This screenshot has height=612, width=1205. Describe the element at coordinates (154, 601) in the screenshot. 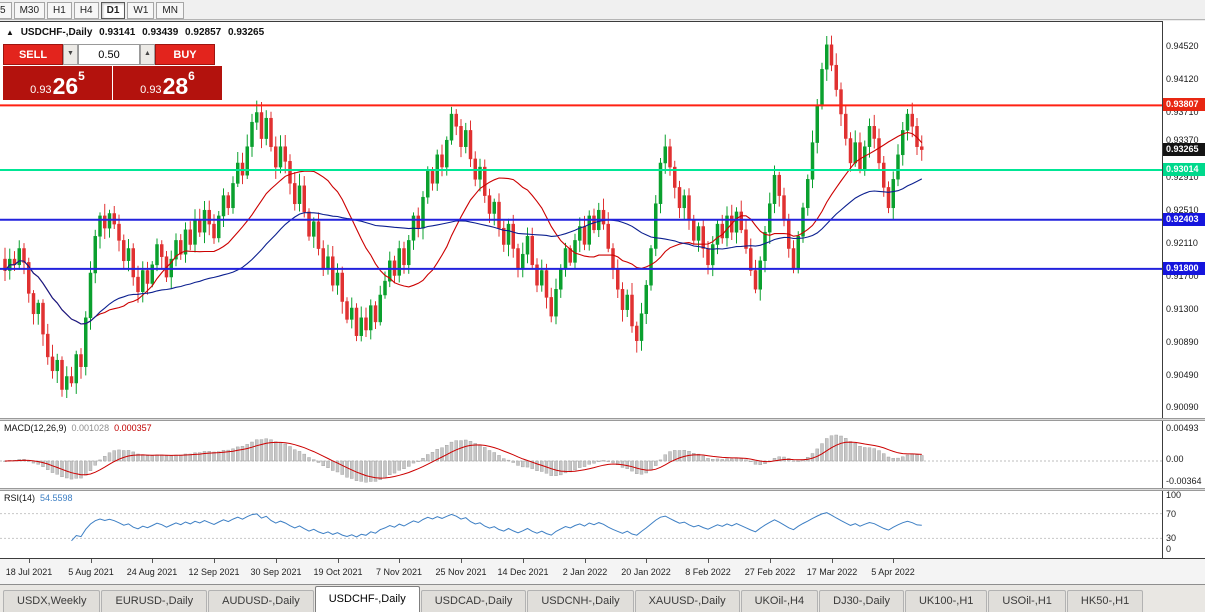

I see `chart-tab-eurusd-daily: EURUSD-,Daily` at that location.